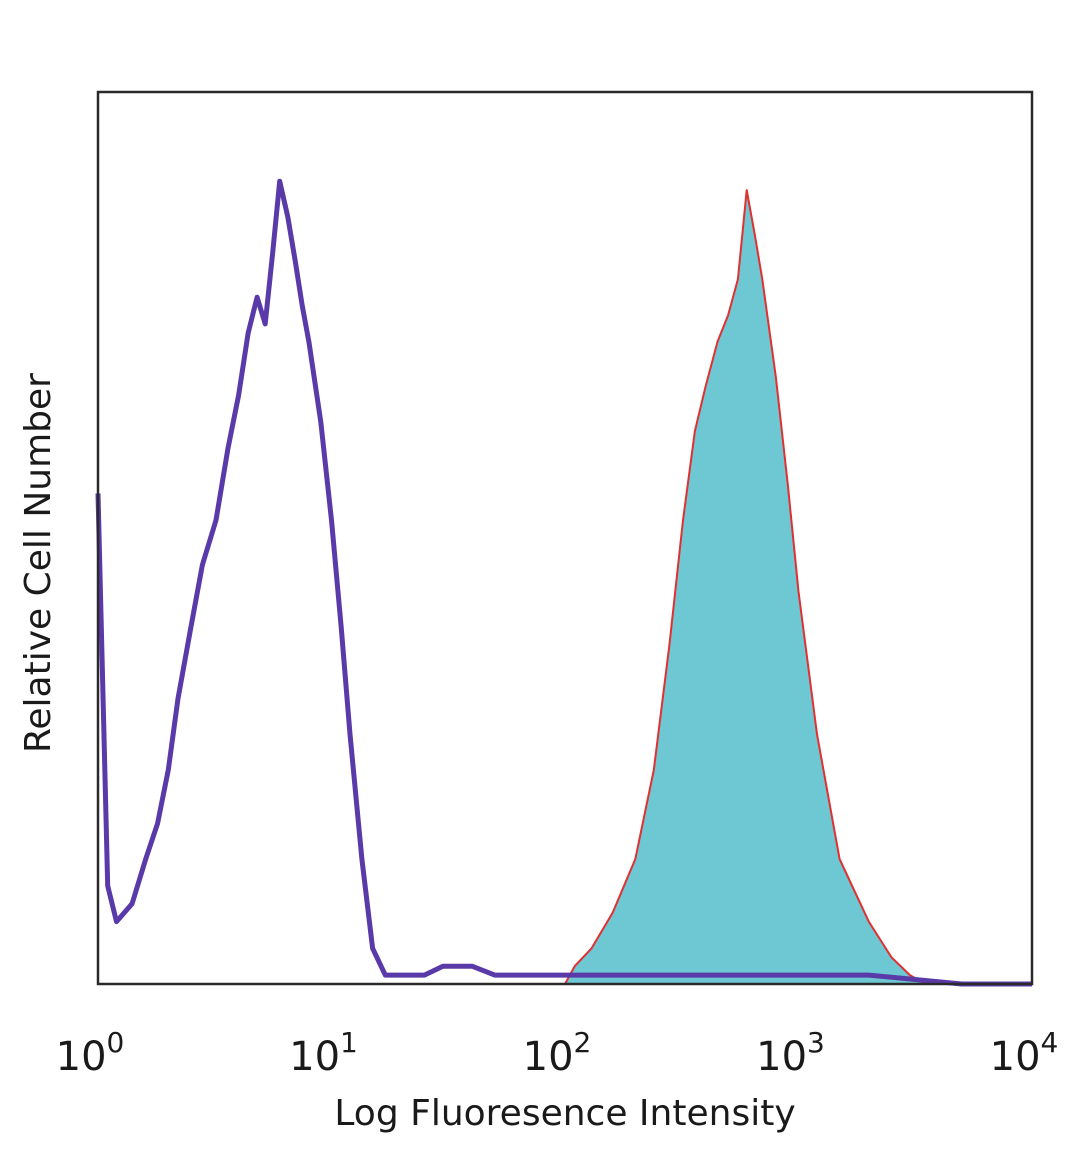 The image size is (1080, 1169). I want to click on x-tick-labels: 10⁰ 10¹ 10² 10³ 10⁴, so click(557, 1053).